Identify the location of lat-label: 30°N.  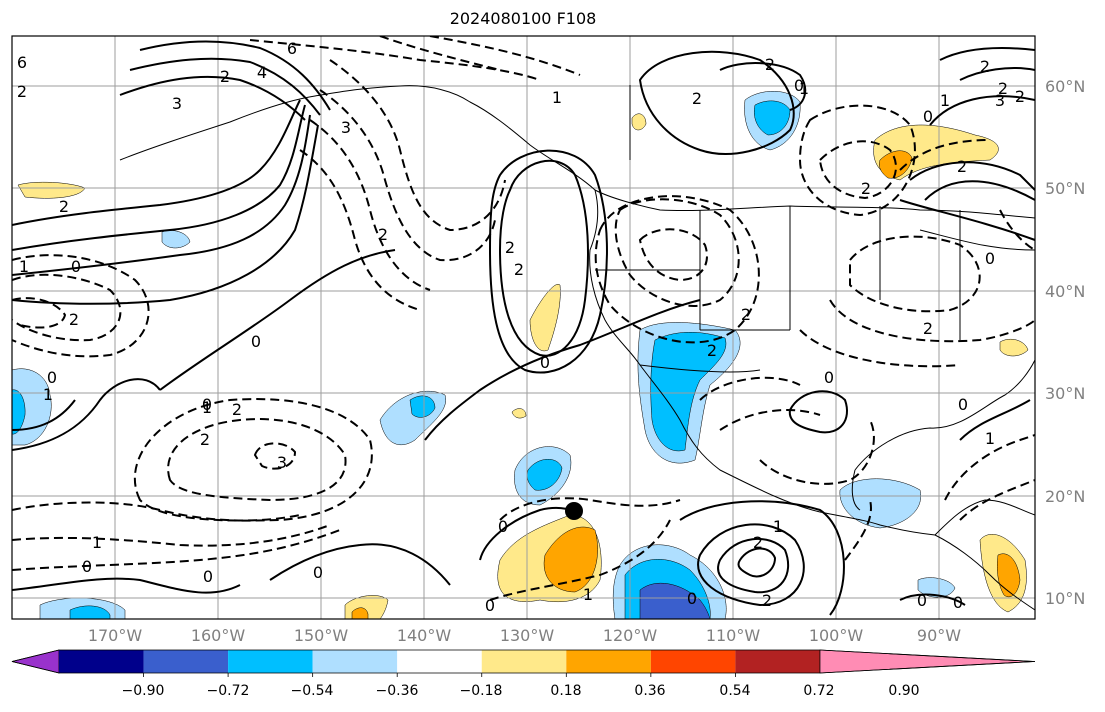
(1065, 393).